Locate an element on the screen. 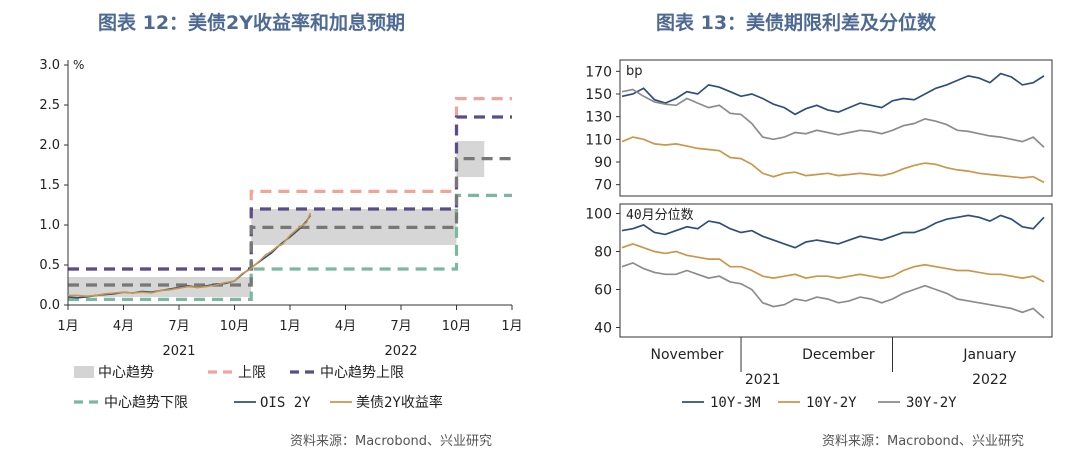 This screenshot has width=1080, height=462. legend-label-upper: 上限 is located at coordinates (252, 373).